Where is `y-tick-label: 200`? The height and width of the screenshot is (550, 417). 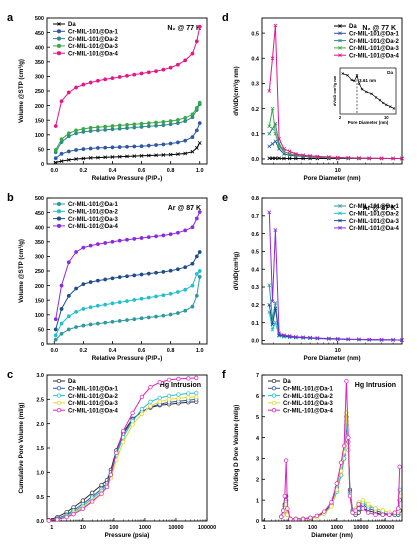 y-tick-label: 200 is located at coordinates (39, 107).